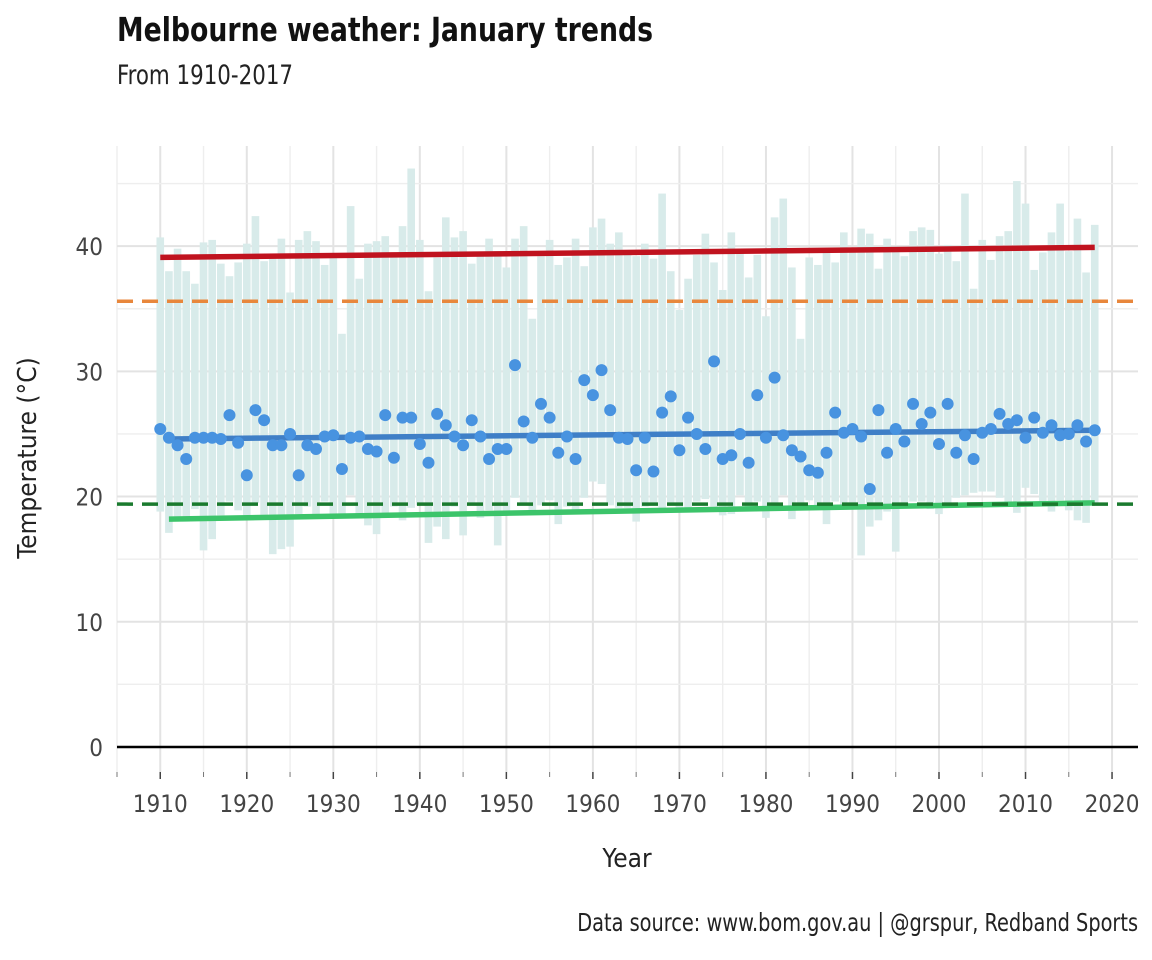 The height and width of the screenshot is (960, 1152). Describe the element at coordinates (333, 804) in the screenshot. I see `x-tick-label: 1930` at that location.